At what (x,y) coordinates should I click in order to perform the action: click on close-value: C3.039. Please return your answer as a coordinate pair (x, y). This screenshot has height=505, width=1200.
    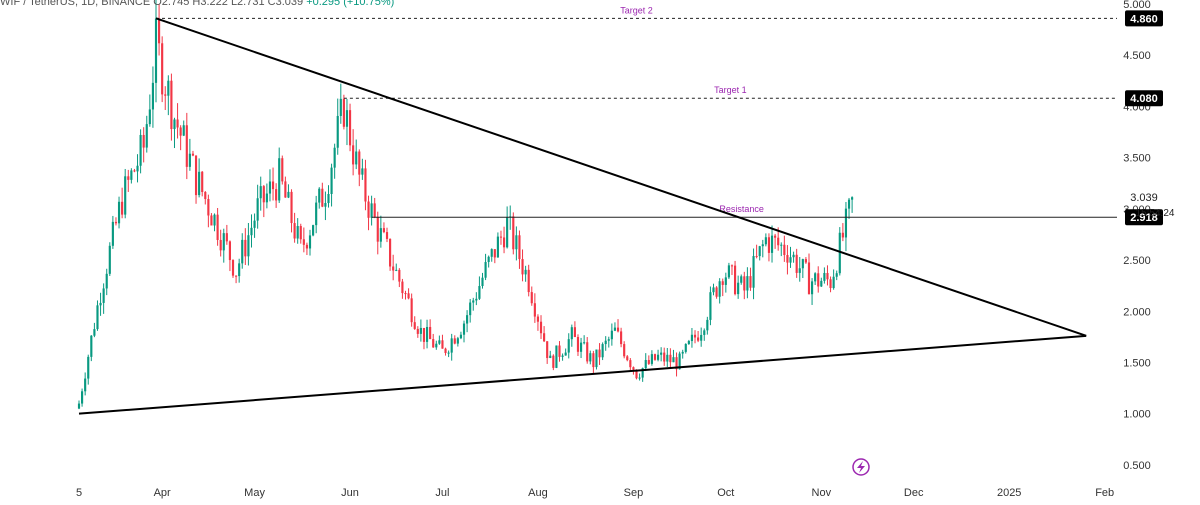
    Looking at the image, I should click on (285, 4).